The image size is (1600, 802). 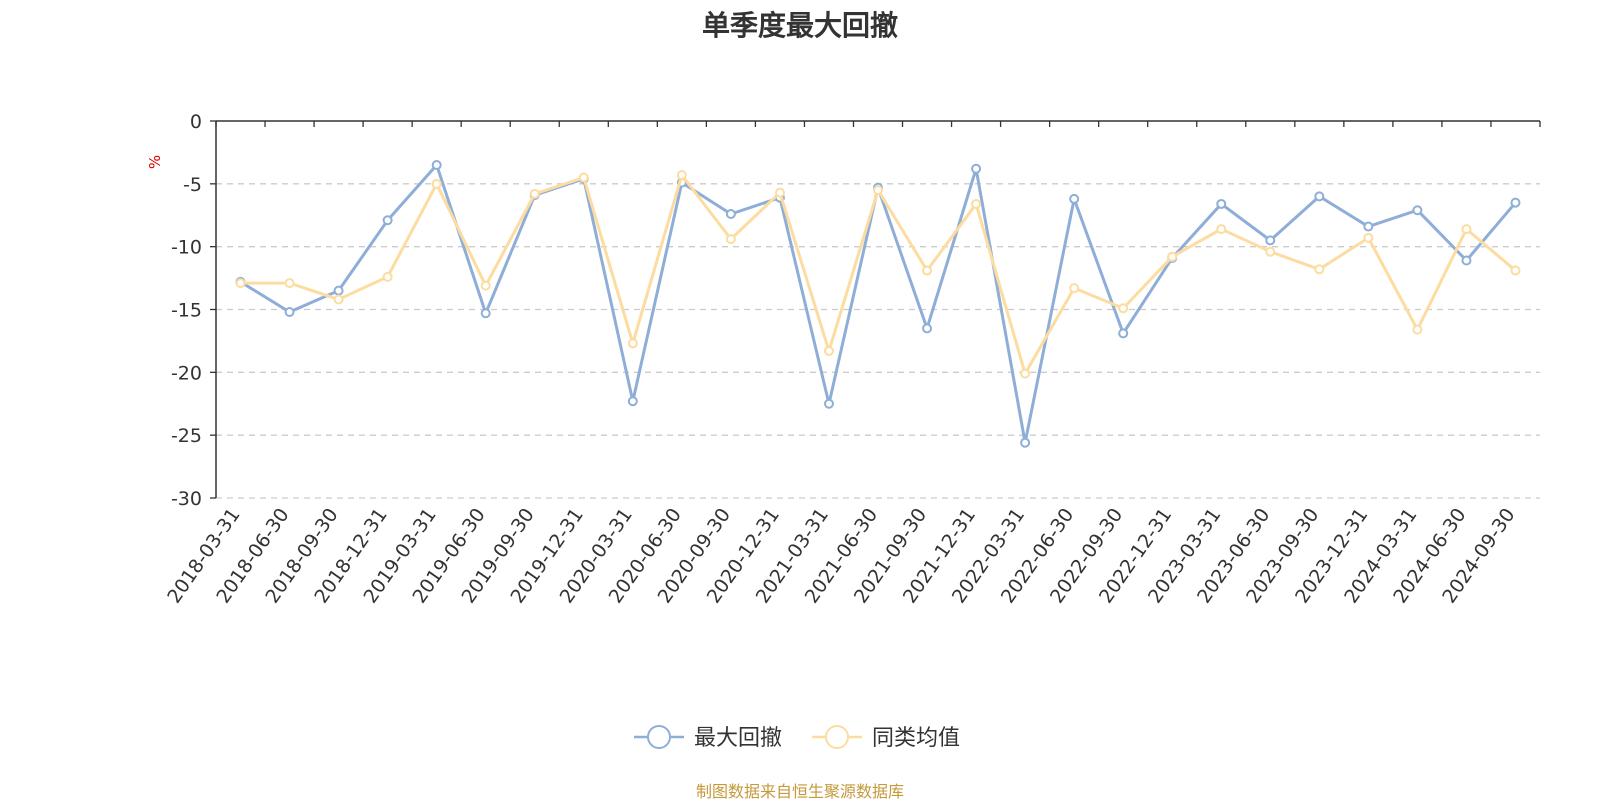 What do you see at coordinates (738, 738) in the screenshot?
I see `legend-label: 最大回撤` at bounding box center [738, 738].